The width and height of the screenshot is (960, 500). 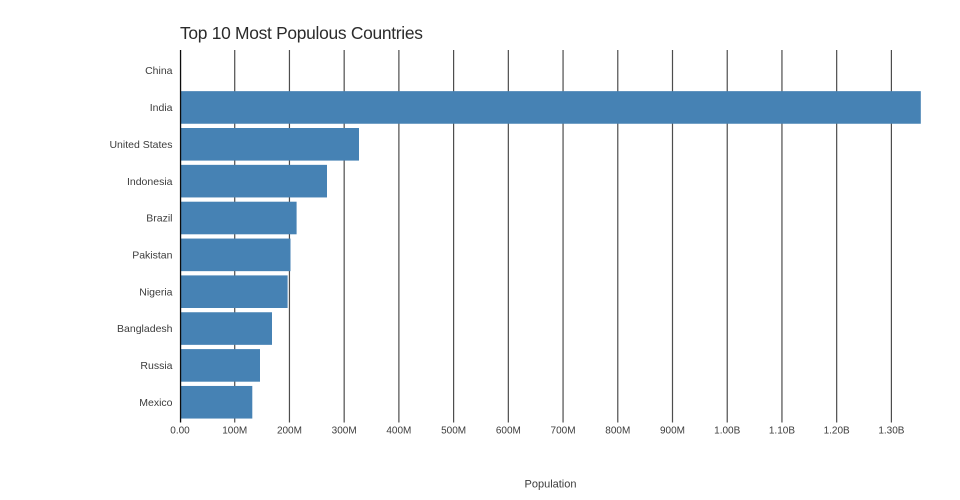 What do you see at coordinates (563, 430) in the screenshot?
I see `svg-text: 700M` at bounding box center [563, 430].